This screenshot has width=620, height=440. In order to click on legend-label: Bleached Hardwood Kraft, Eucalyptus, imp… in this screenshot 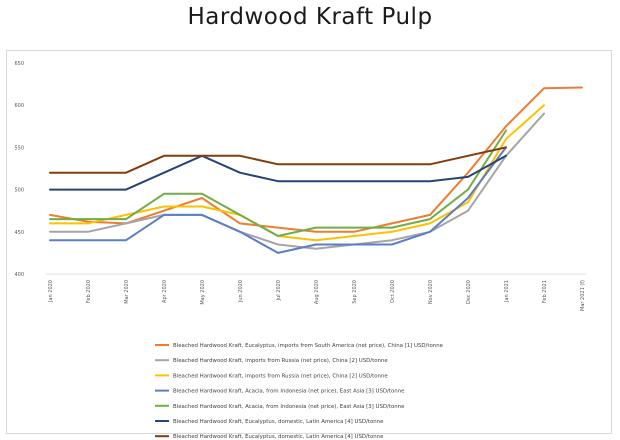, I will do `click(308, 346)`.